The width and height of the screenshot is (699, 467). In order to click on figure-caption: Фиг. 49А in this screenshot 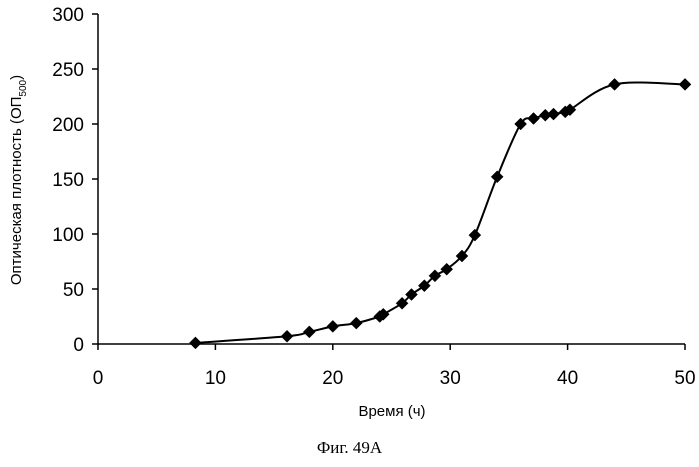, I will do `click(349, 448)`.